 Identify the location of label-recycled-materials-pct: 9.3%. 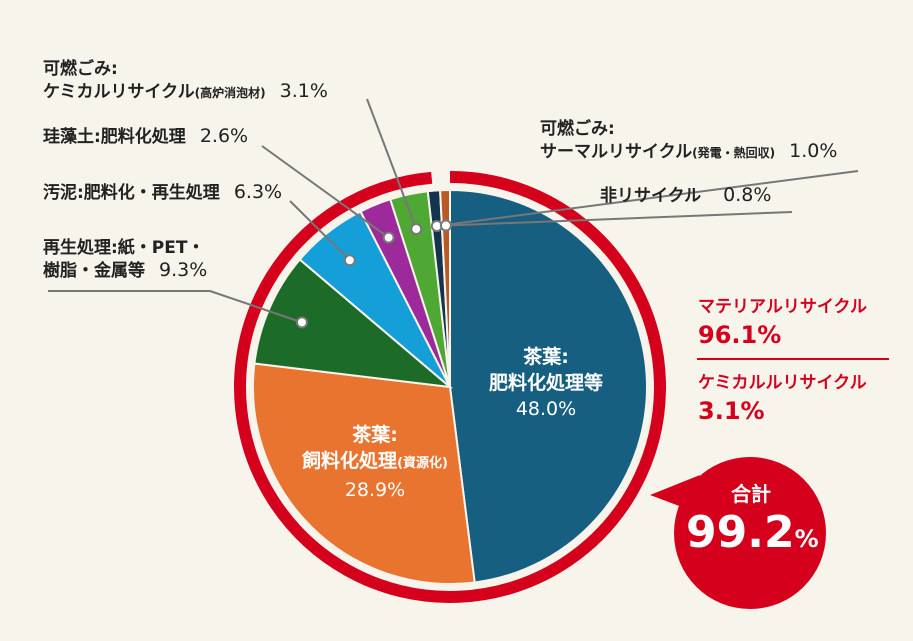
(183, 270).